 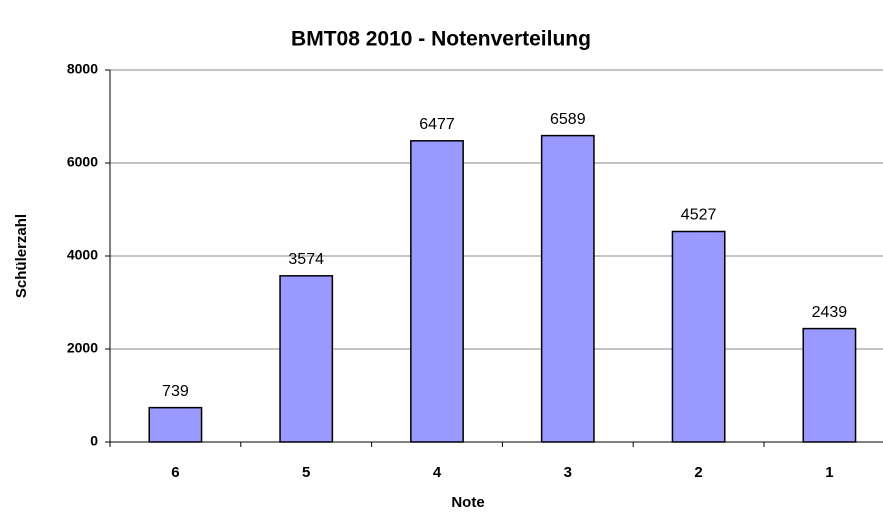 What do you see at coordinates (306, 259) in the screenshot?
I see `value-label: 3574` at bounding box center [306, 259].